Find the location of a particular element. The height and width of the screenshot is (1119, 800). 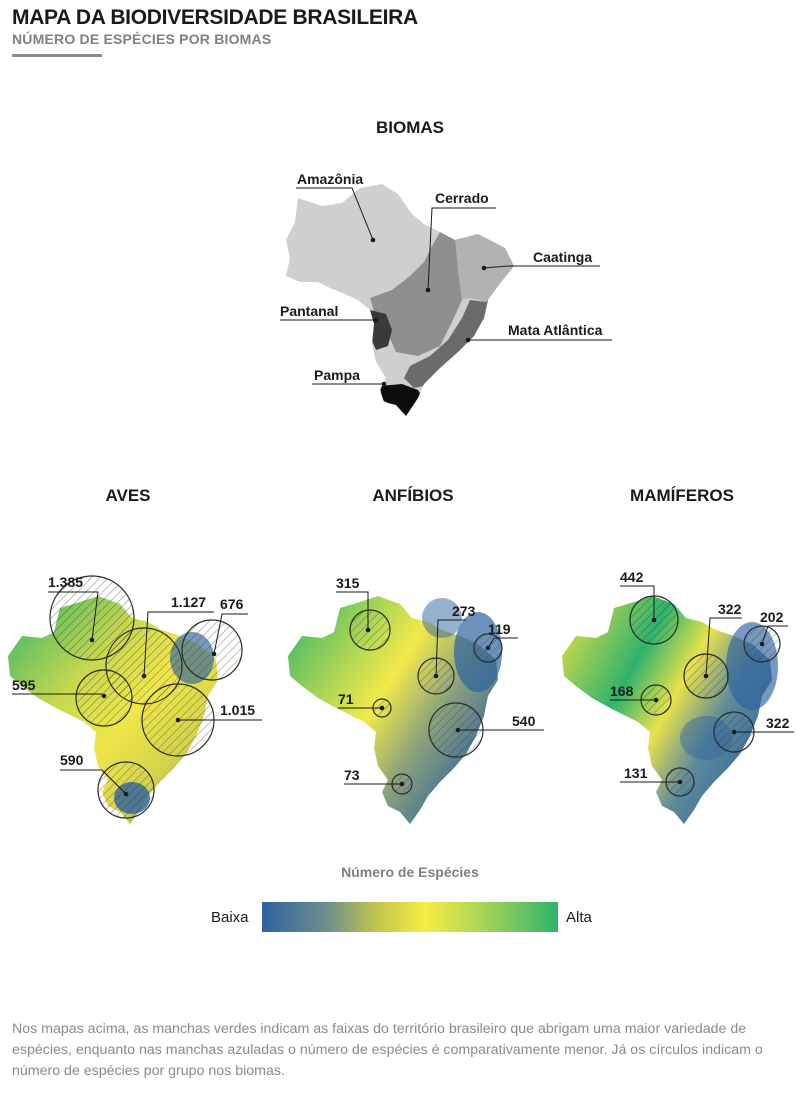

anfibios-value-mata-atlantica: 540 is located at coordinates (524, 721).